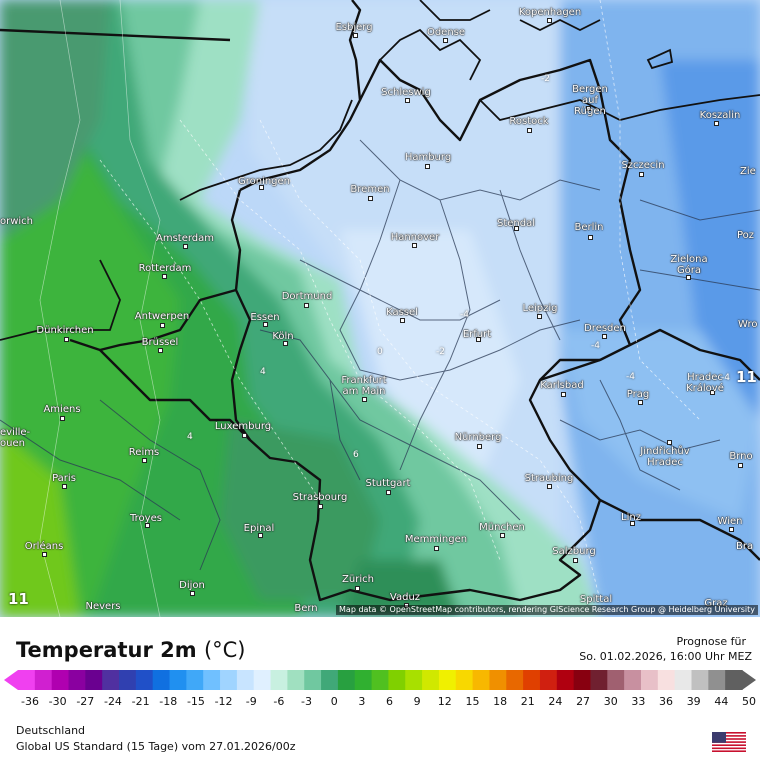 The width and height of the screenshot is (760, 760). Describe the element at coordinates (62, 409) in the screenshot. I see `city-amiens: Amiens` at that location.